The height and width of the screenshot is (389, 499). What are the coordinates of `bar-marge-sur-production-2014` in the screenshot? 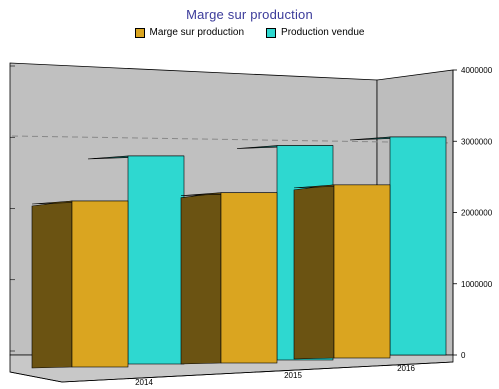 It's located at (100, 284).